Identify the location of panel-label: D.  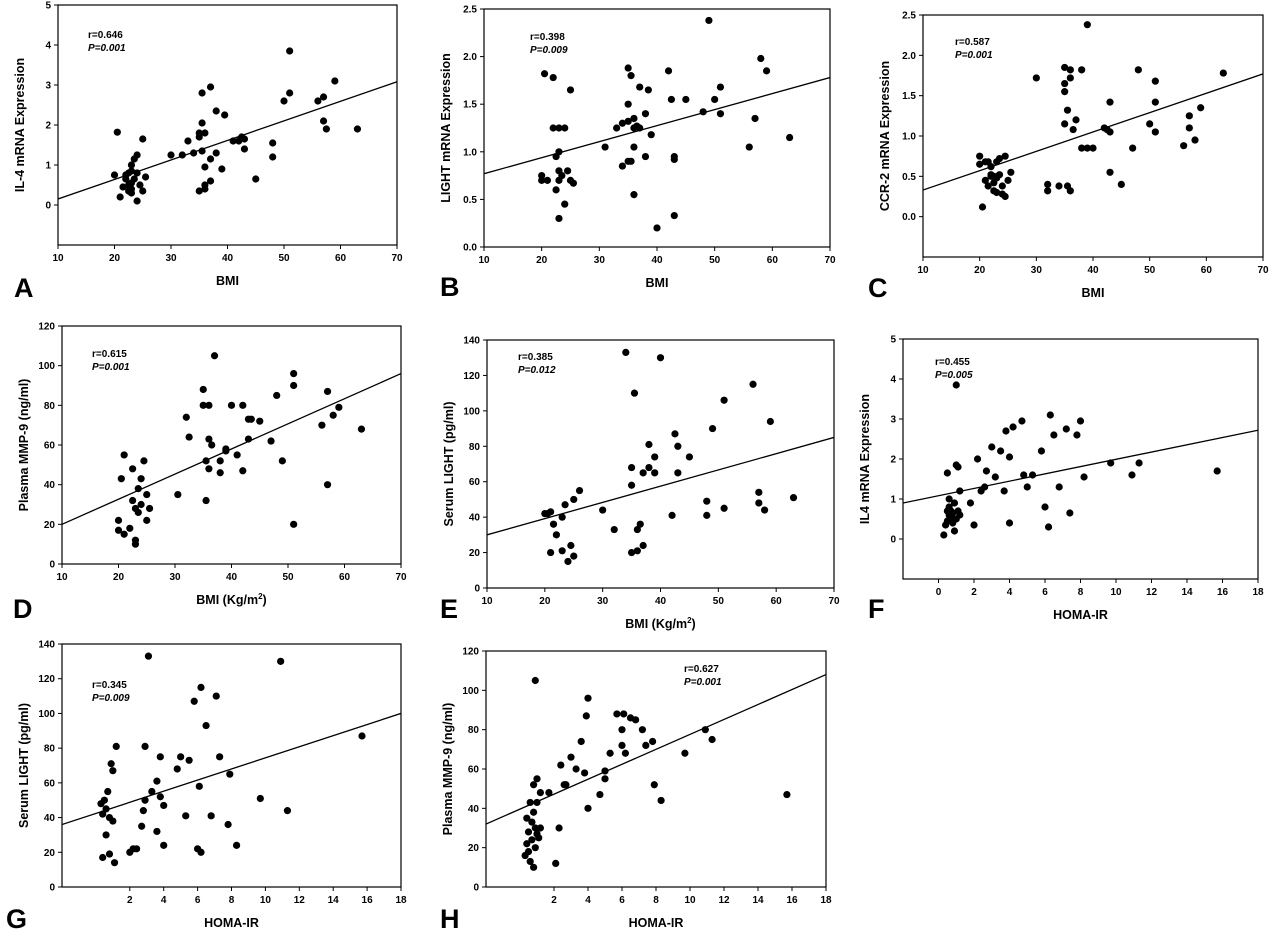
(23, 609).